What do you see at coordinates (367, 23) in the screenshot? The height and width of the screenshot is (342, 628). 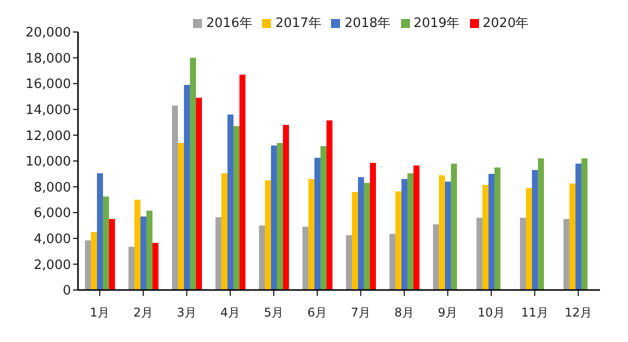 I see `legend-label: 2018年` at bounding box center [367, 23].